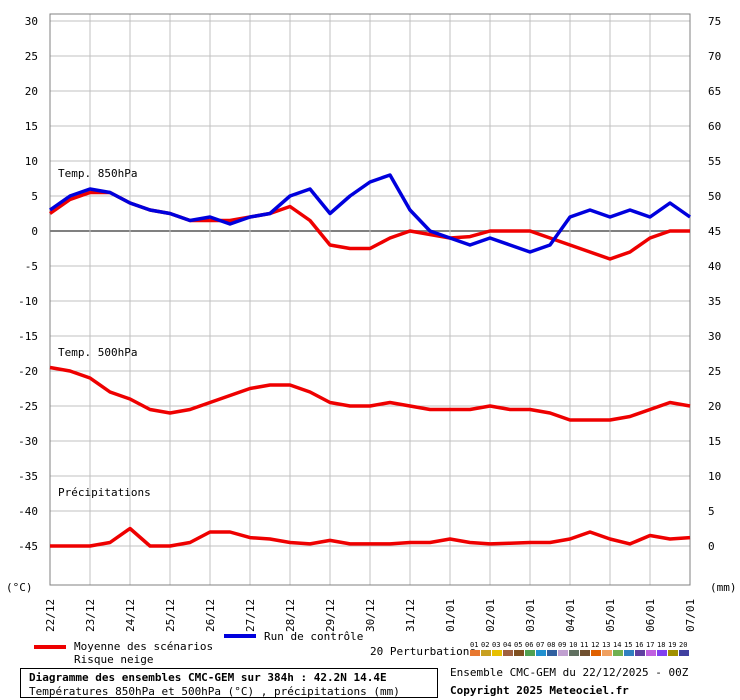  What do you see at coordinates (485, 645) in the screenshot?
I see `perturbation-number: 02` at bounding box center [485, 645].